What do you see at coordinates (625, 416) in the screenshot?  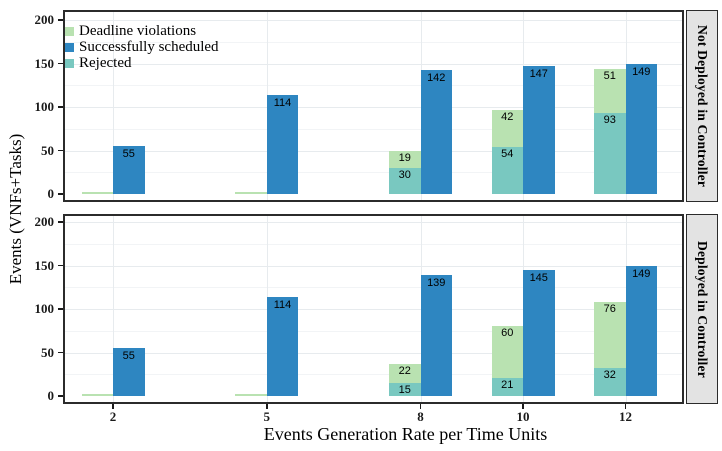 I see `x-tick-label: 12` at bounding box center [625, 416].